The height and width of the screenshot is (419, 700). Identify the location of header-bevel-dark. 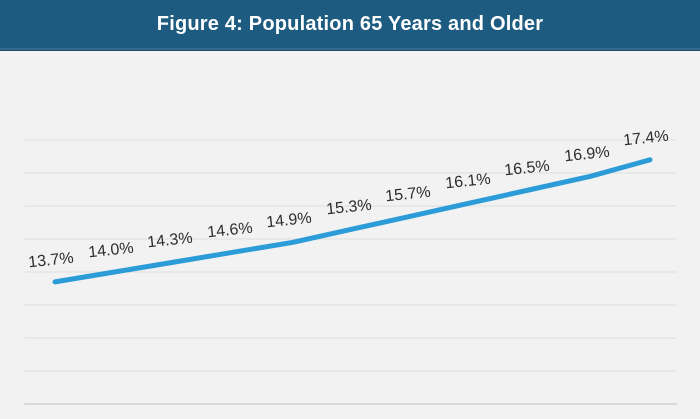
(350, 50).